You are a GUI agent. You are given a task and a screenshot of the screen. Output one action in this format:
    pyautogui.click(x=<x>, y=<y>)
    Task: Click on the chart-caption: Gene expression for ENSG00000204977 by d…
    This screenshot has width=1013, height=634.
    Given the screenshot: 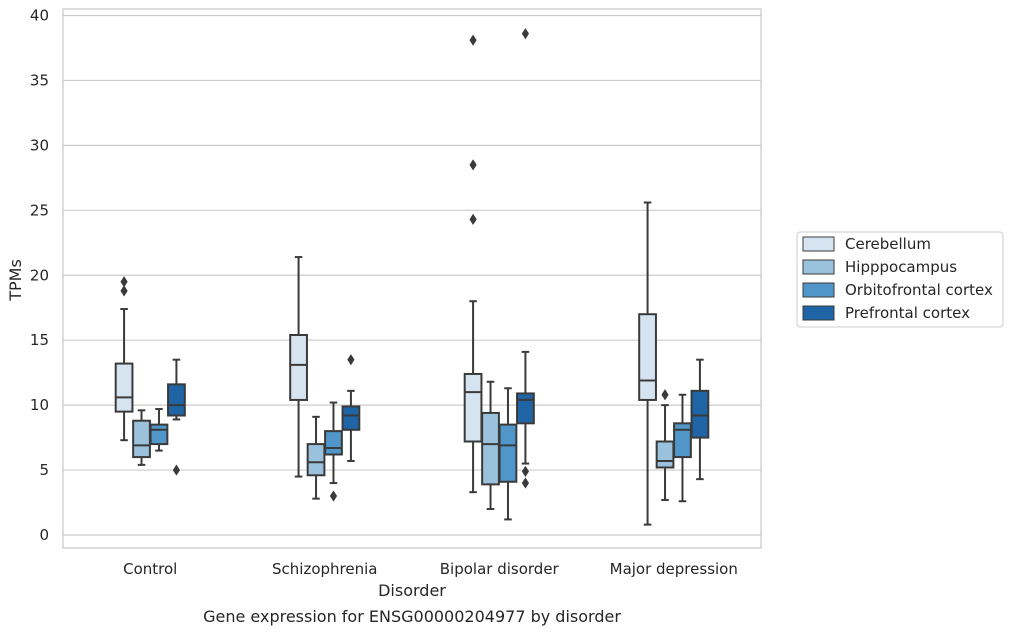 What is the action you would take?
    pyautogui.click(x=412, y=616)
    